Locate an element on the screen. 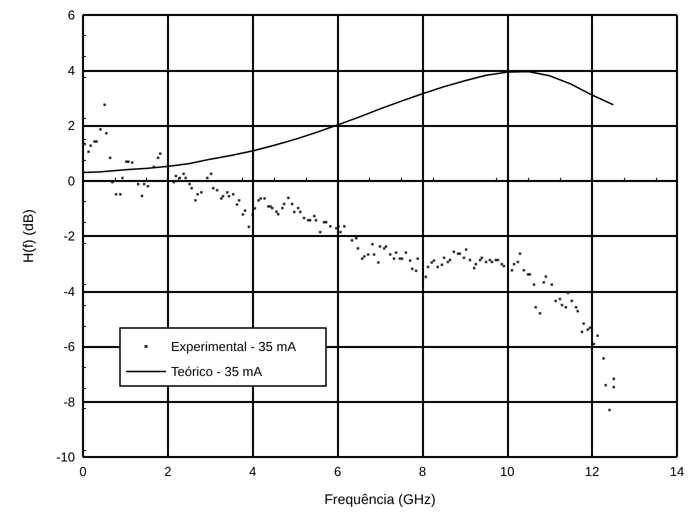 This screenshot has height=522, width=689. legend-label: Teórico - 35 mA is located at coordinates (216, 371).